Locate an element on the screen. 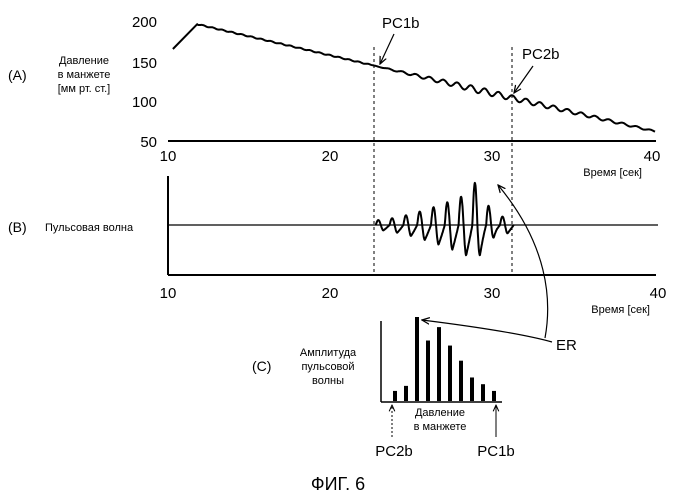  panel-c-xlabel-line-2: в манжете is located at coordinates (440, 427).